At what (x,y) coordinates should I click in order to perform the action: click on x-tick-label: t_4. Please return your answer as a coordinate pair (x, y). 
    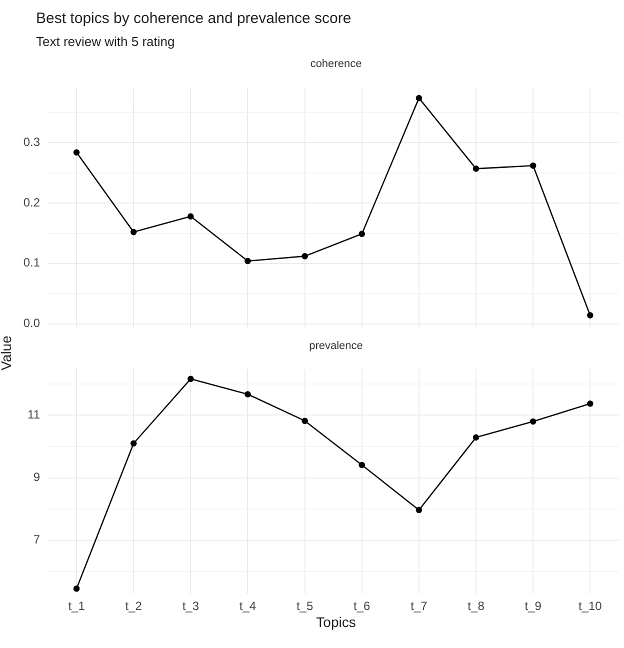
    Looking at the image, I should click on (247, 606).